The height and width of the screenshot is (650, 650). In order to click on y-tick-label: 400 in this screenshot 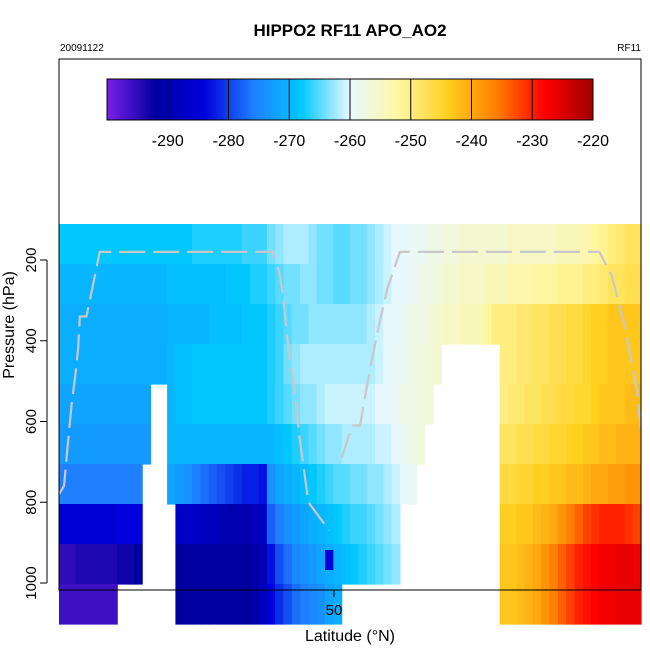, I will do `click(31, 340)`.